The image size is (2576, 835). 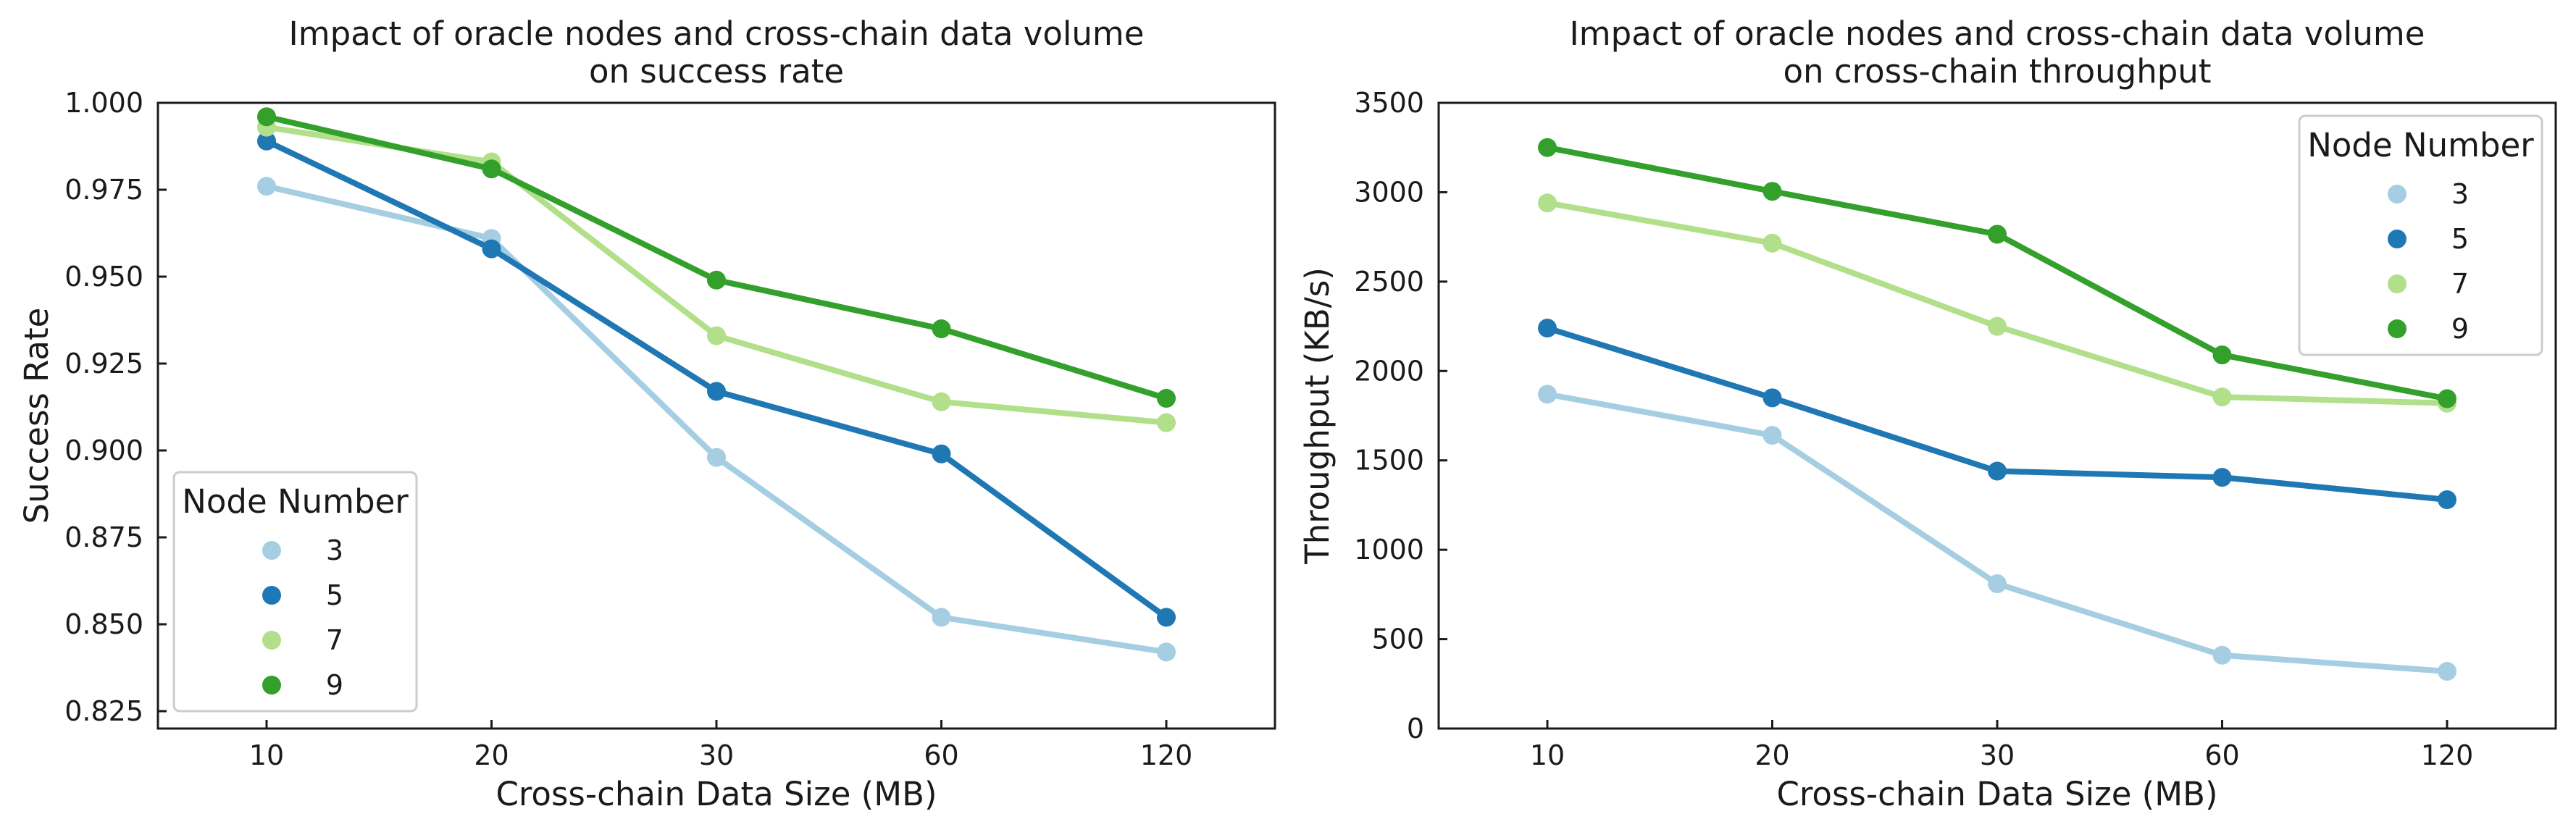 I want to click on y-tick-label: 3000, so click(x=1389, y=192).